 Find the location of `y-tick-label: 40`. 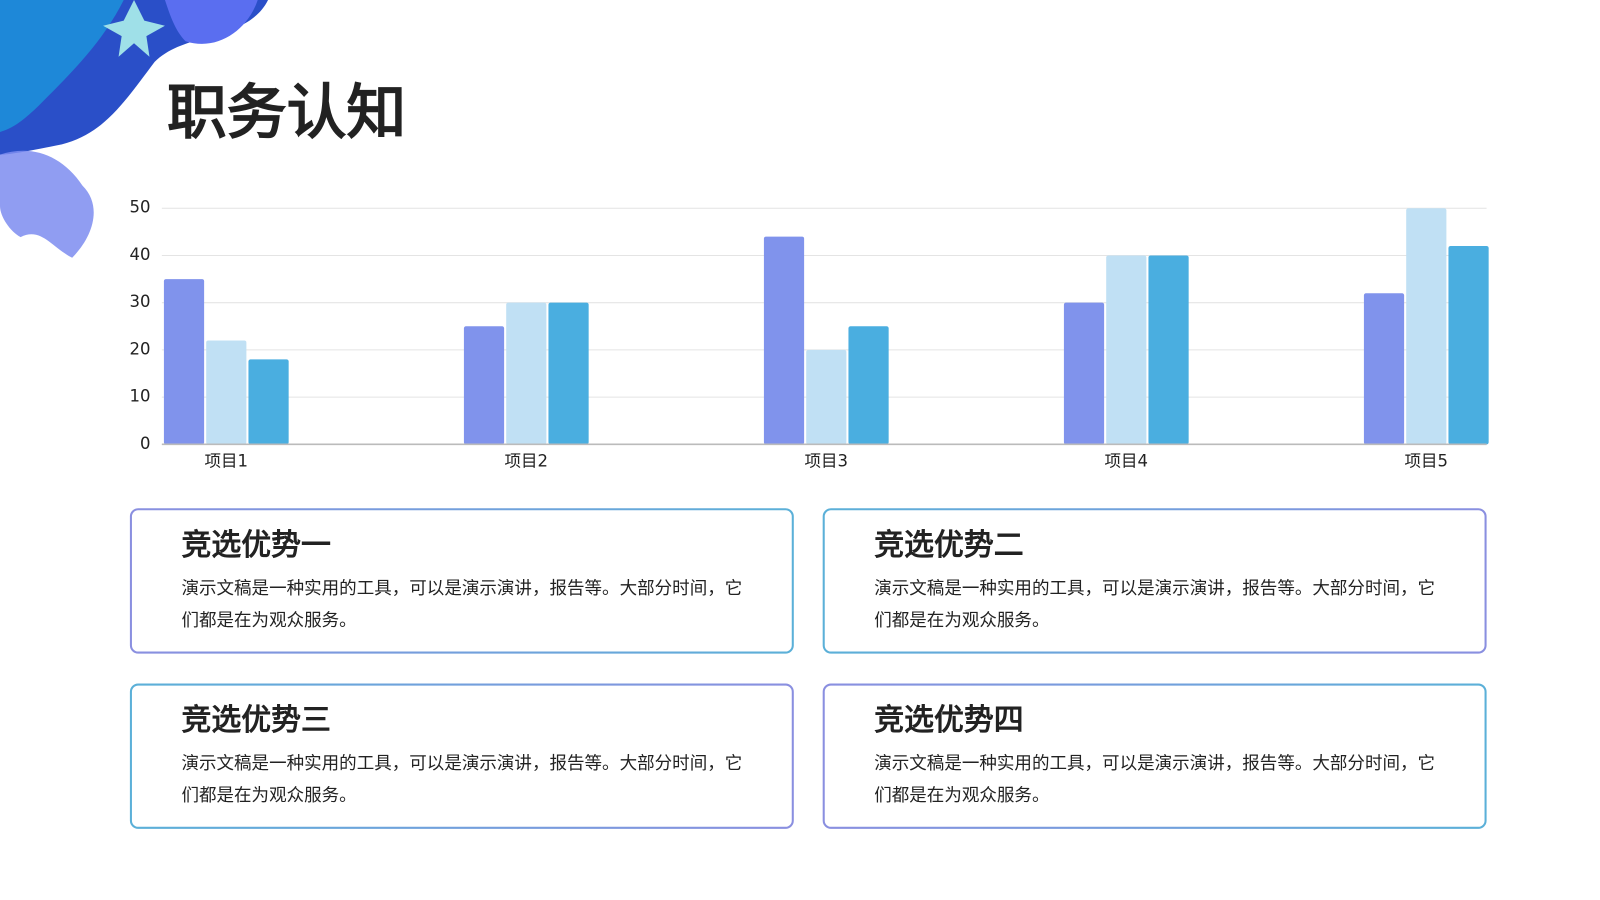

y-tick-label: 40 is located at coordinates (140, 254).